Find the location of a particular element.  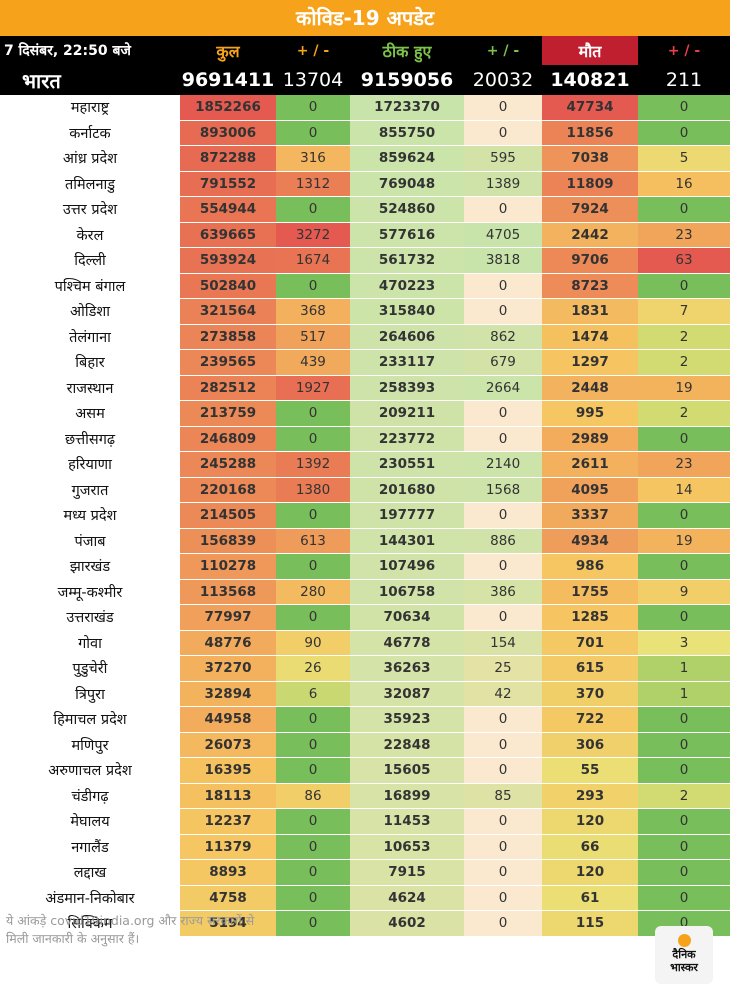

cell-confirmed-delta: 90 is located at coordinates (313, 643).